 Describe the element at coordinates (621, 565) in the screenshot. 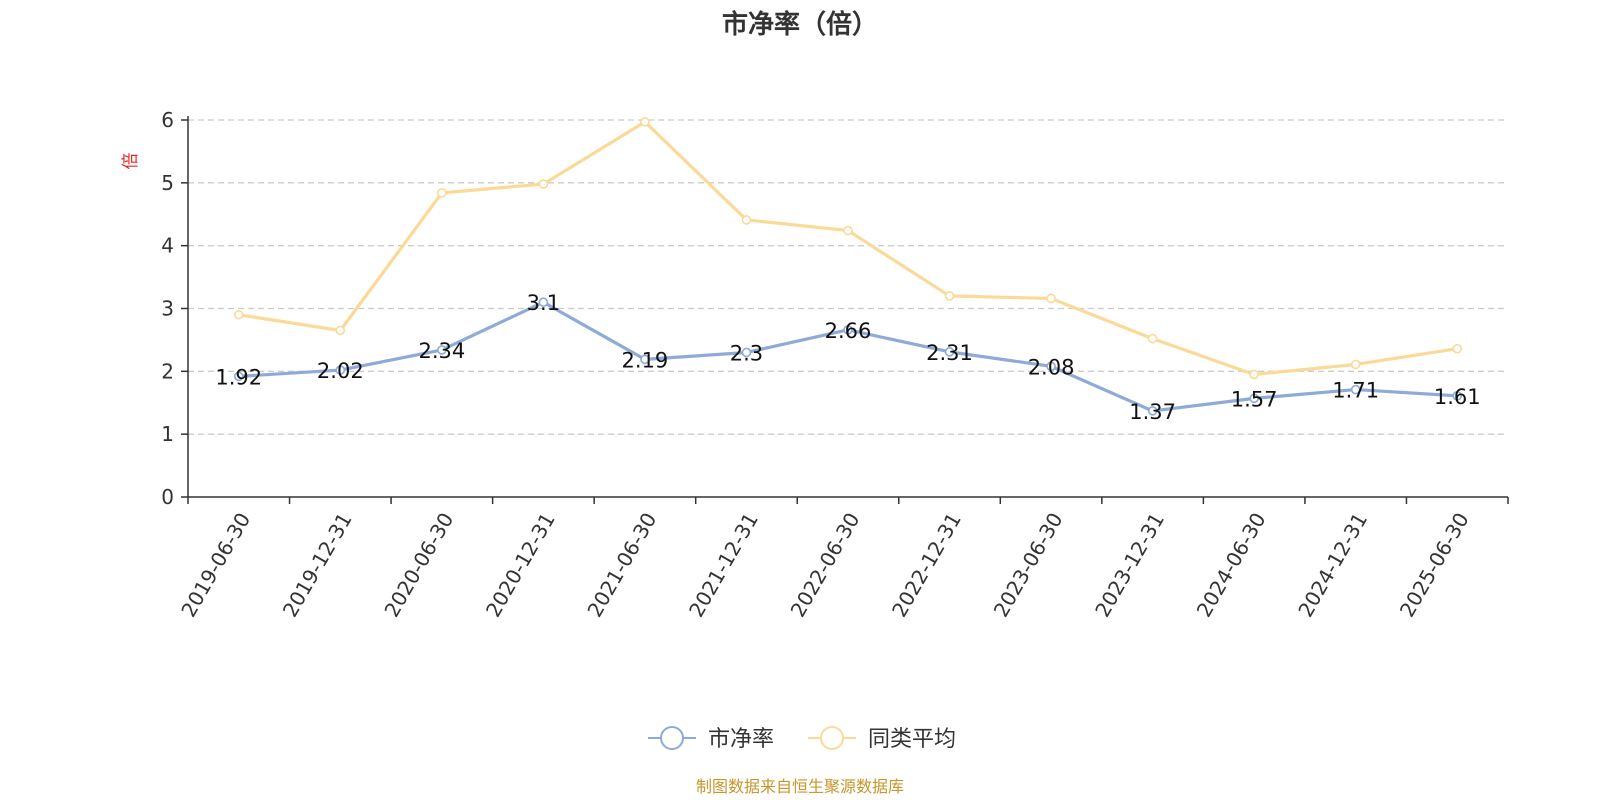

I see `x-tick-label: 2021-06-30` at that location.